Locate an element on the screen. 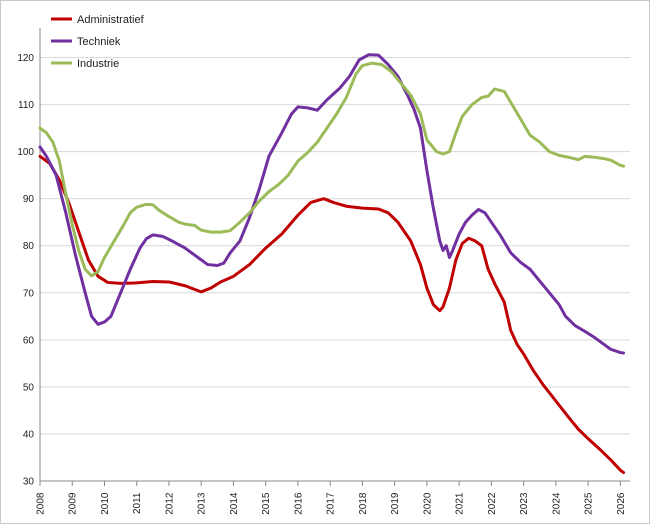  x-tick-label: 2020 is located at coordinates (427, 503).